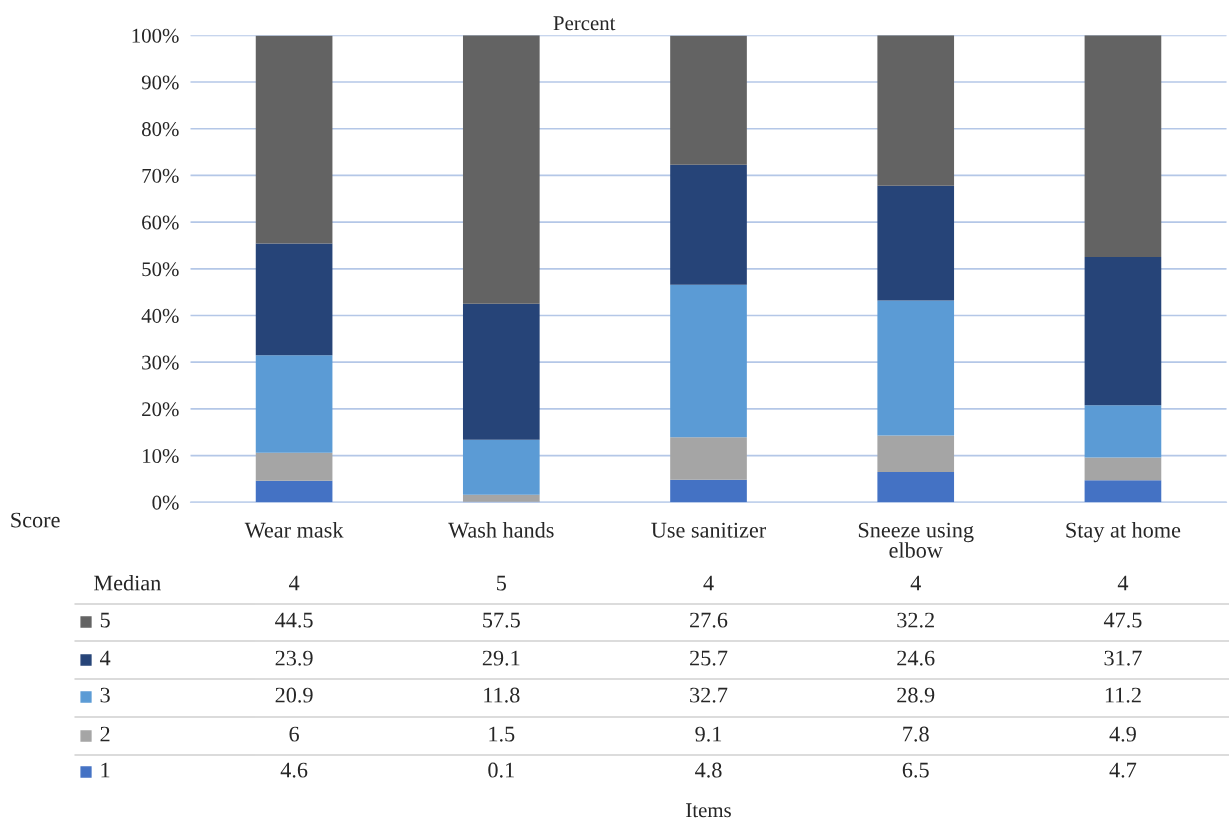 The height and width of the screenshot is (822, 1229). What do you see at coordinates (501, 658) in the screenshot?
I see `data-label: 29.1` at bounding box center [501, 658].